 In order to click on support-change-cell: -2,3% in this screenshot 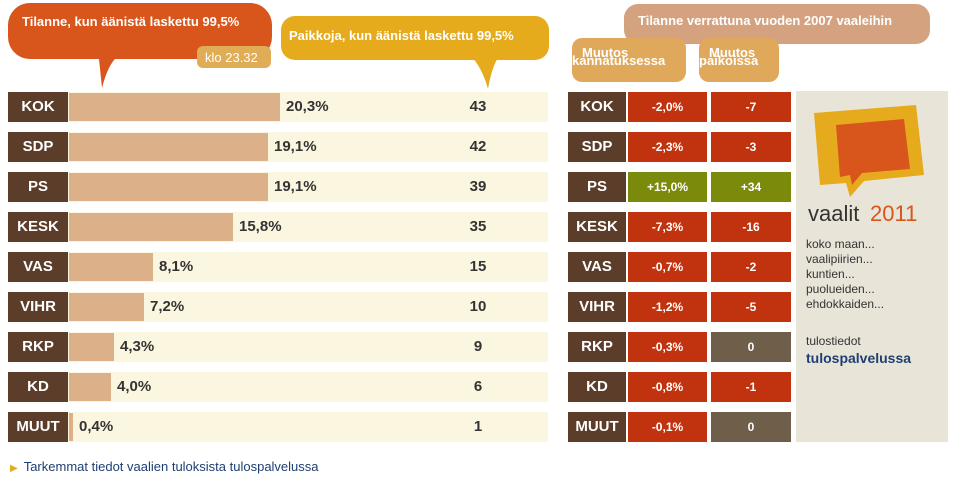, I will do `click(667, 147)`.